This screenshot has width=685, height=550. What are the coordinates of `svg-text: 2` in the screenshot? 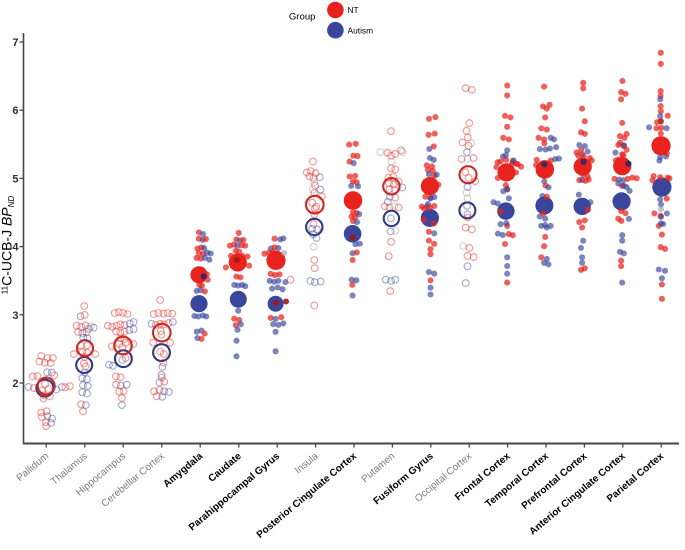 It's located at (15, 384).